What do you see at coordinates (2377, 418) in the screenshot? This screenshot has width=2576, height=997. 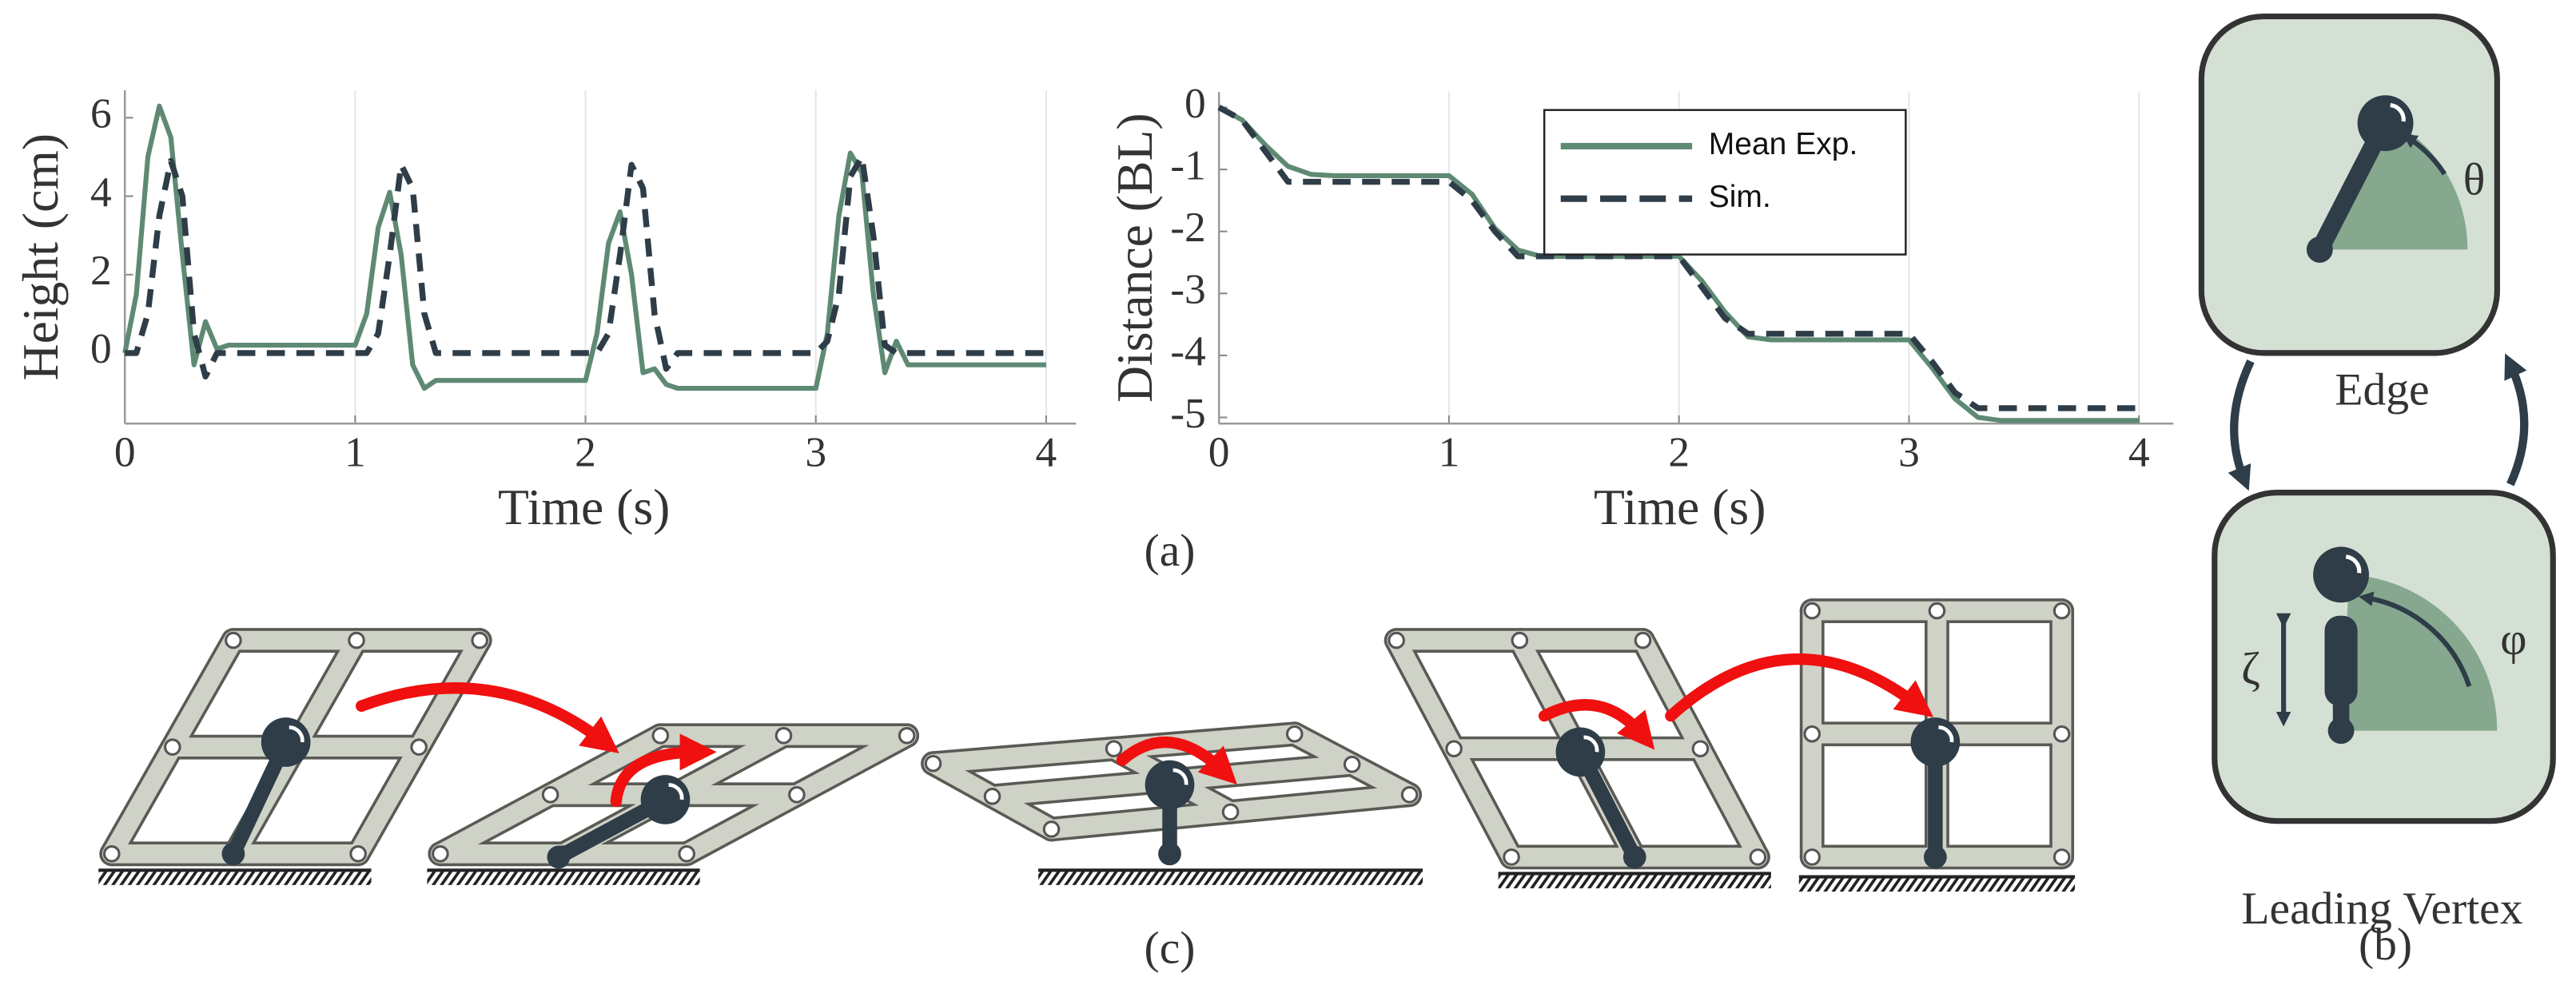 I see `mode-diagram` at bounding box center [2377, 418].